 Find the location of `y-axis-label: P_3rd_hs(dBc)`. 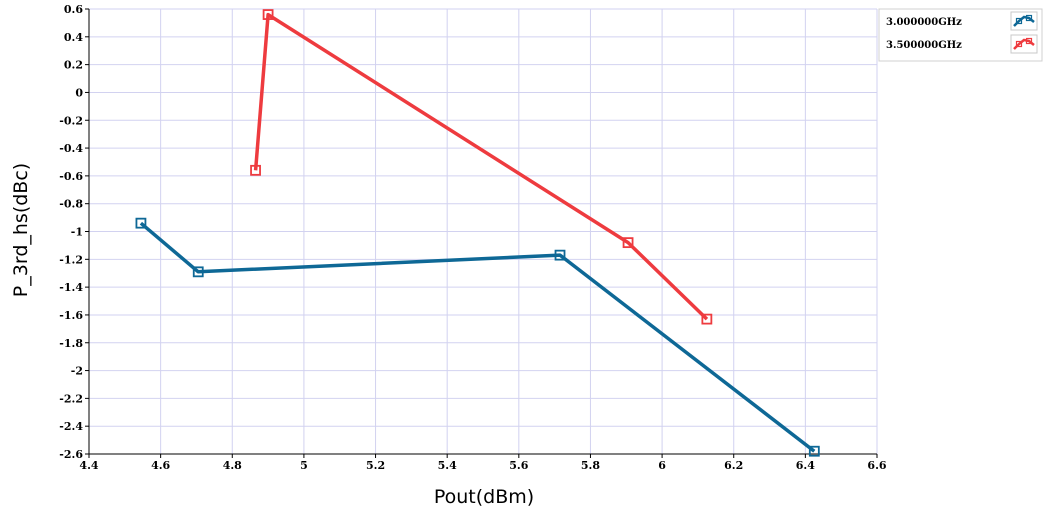

y-axis-label: P_3rd_hs(dBc) is located at coordinates (21, 230).